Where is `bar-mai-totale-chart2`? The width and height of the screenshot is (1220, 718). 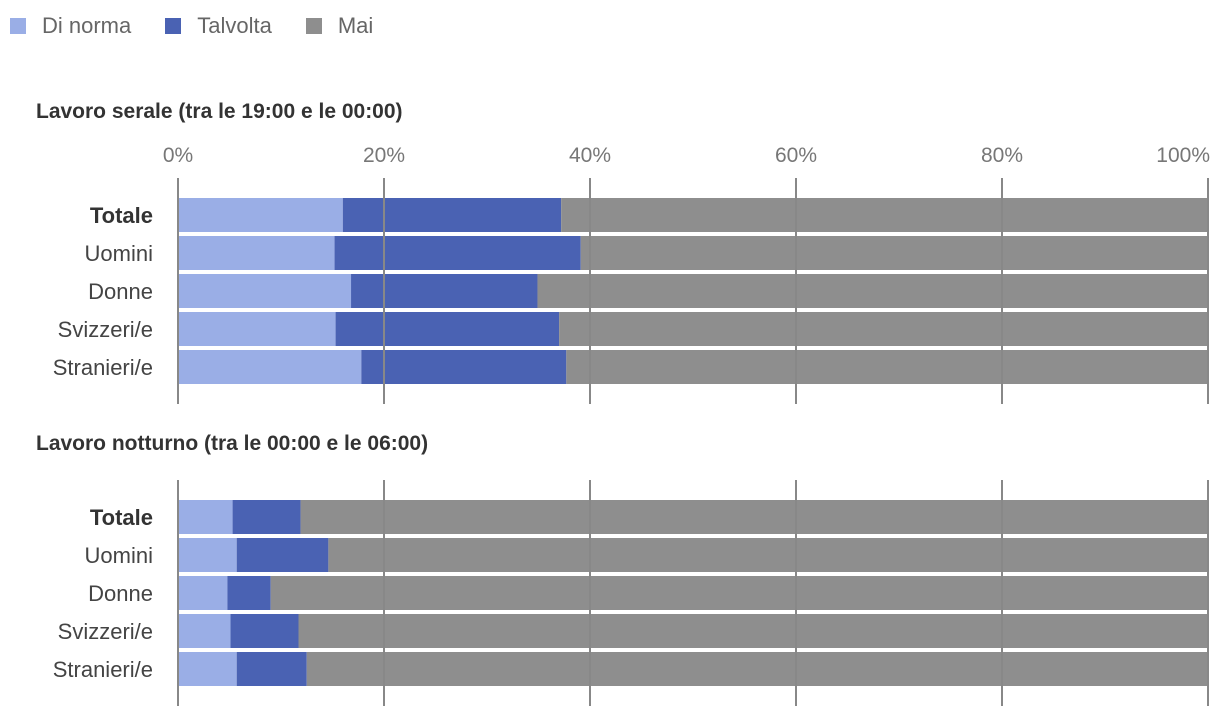 bar-mai-totale-chart2 is located at coordinates (754, 517).